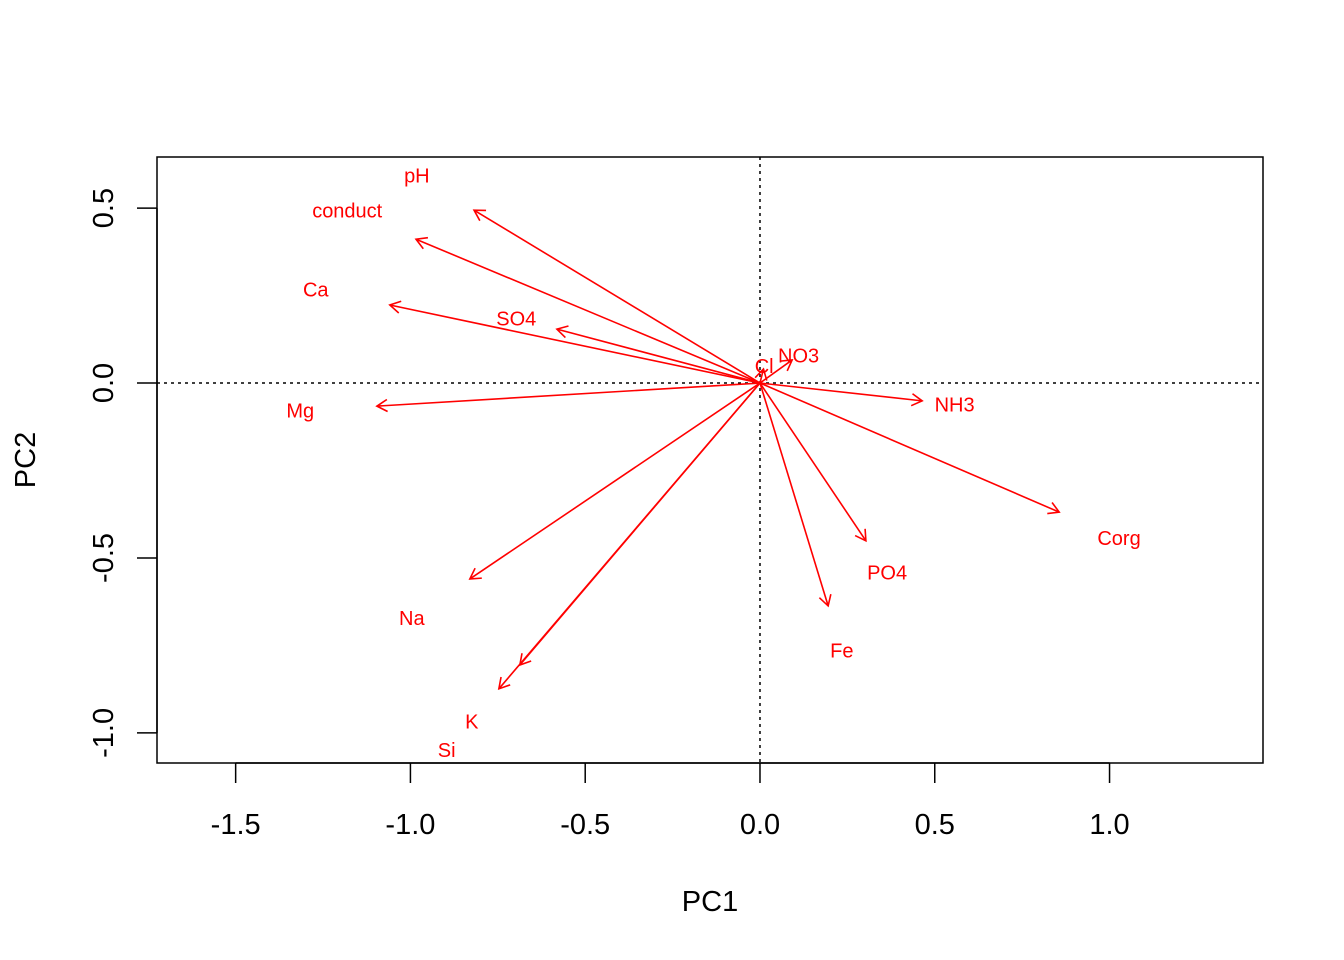  I want to click on loading-arrow-conduct, so click(587, 310).